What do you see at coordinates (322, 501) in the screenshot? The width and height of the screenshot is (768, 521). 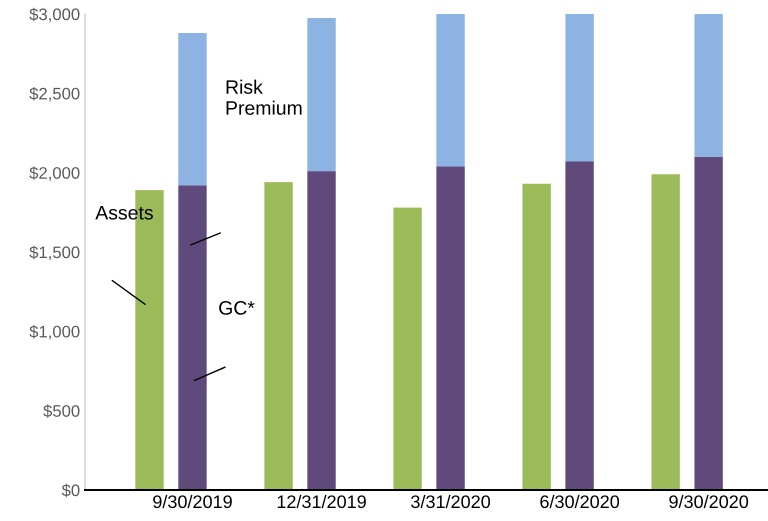 I see `x-tick-label: 12/31/2019` at bounding box center [322, 501].